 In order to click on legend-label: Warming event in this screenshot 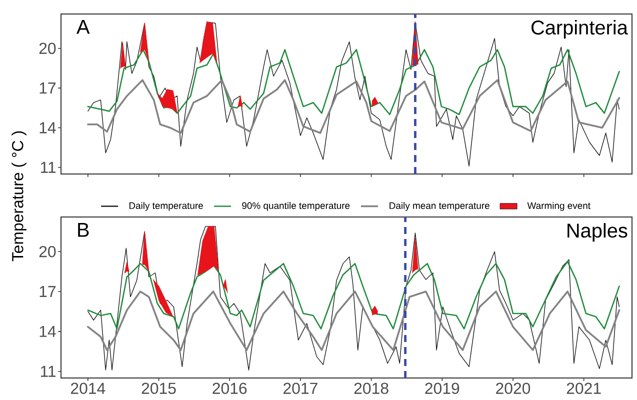, I will do `click(558, 206)`.